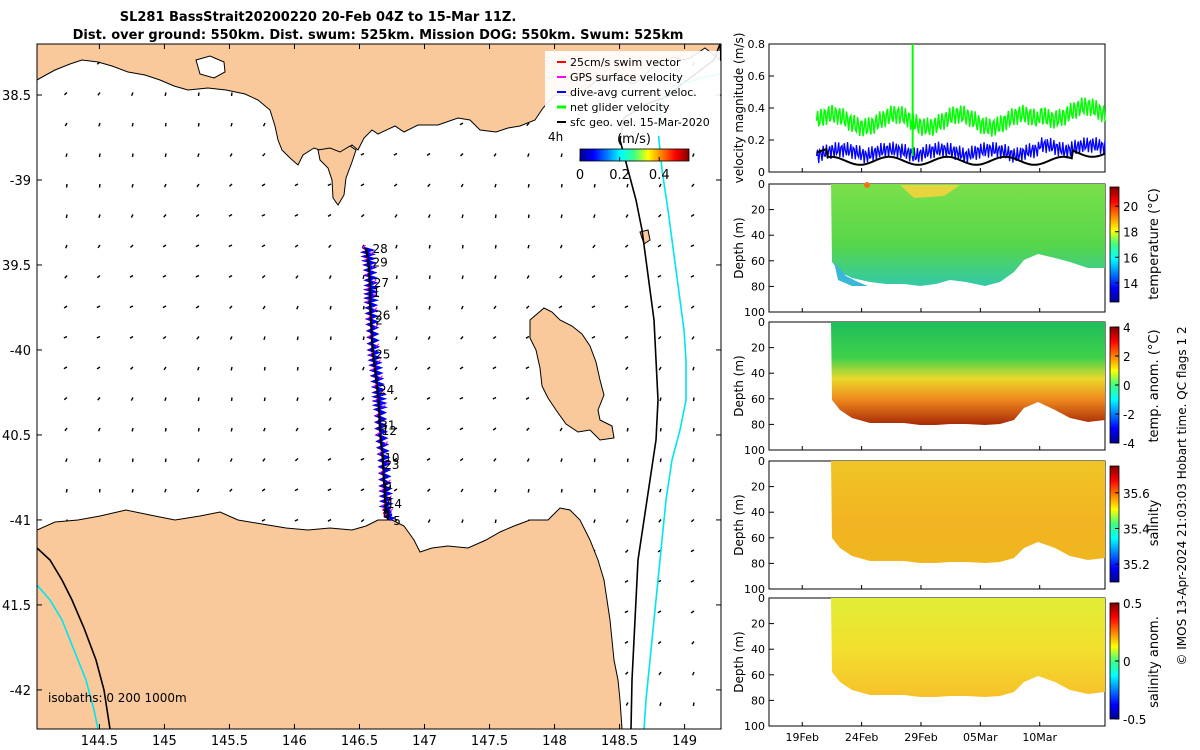 Image resolution: width=1200 pixels, height=750 pixels. I want to click on land-flinders-island, so click(572, 374).